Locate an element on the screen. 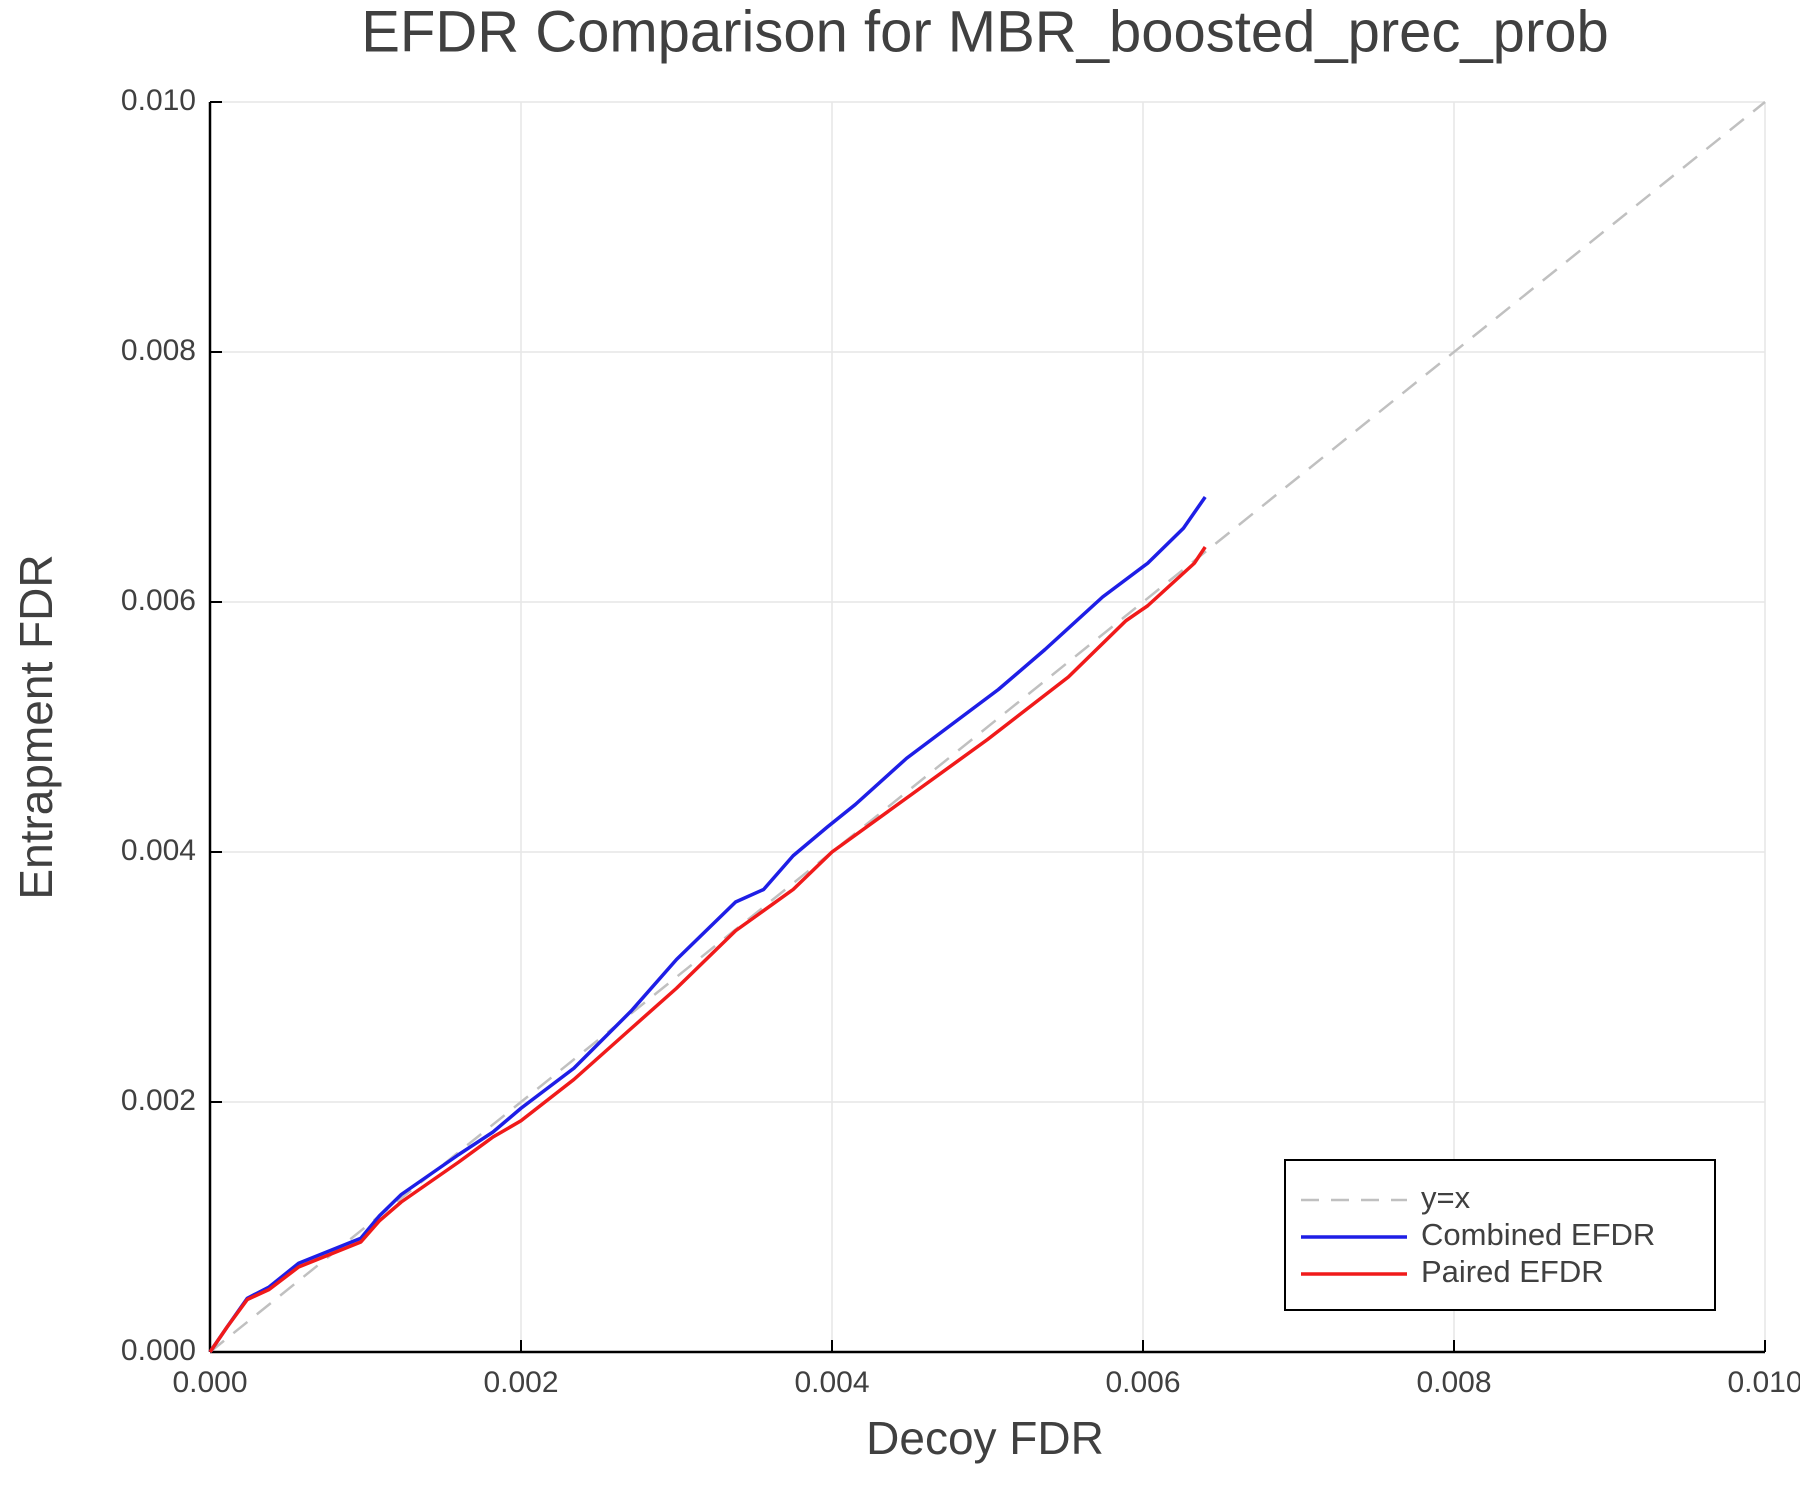  legend-label: y=x is located at coordinates (1446, 1197).